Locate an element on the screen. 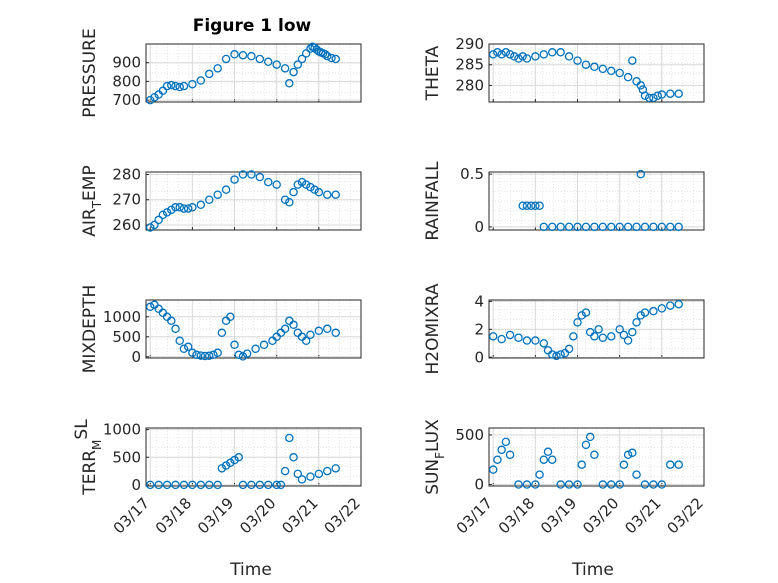 The height and width of the screenshot is (583, 778). panel-6-x-tick-label: 03/20 is located at coordinates (257, 515).